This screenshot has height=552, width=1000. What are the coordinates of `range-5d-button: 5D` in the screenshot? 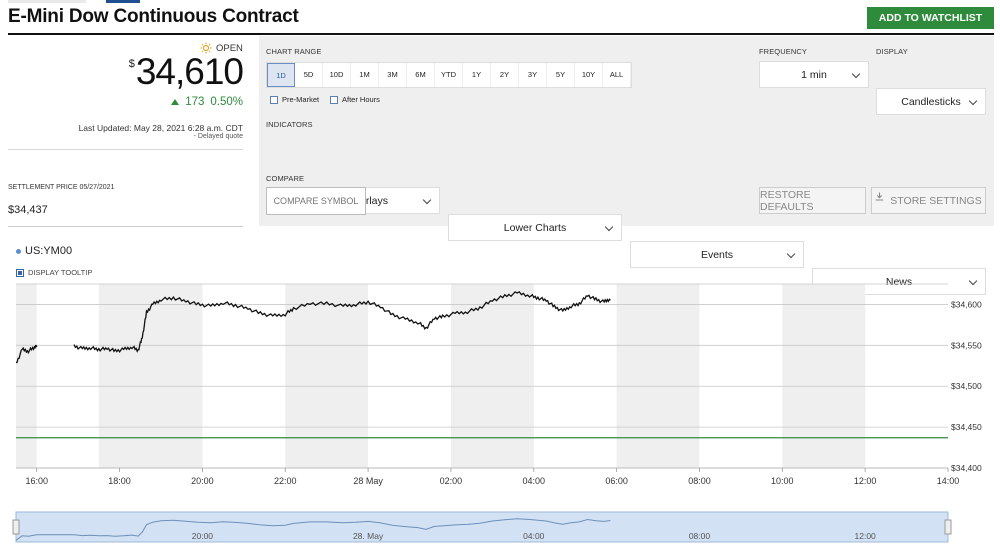 It's located at (309, 75).